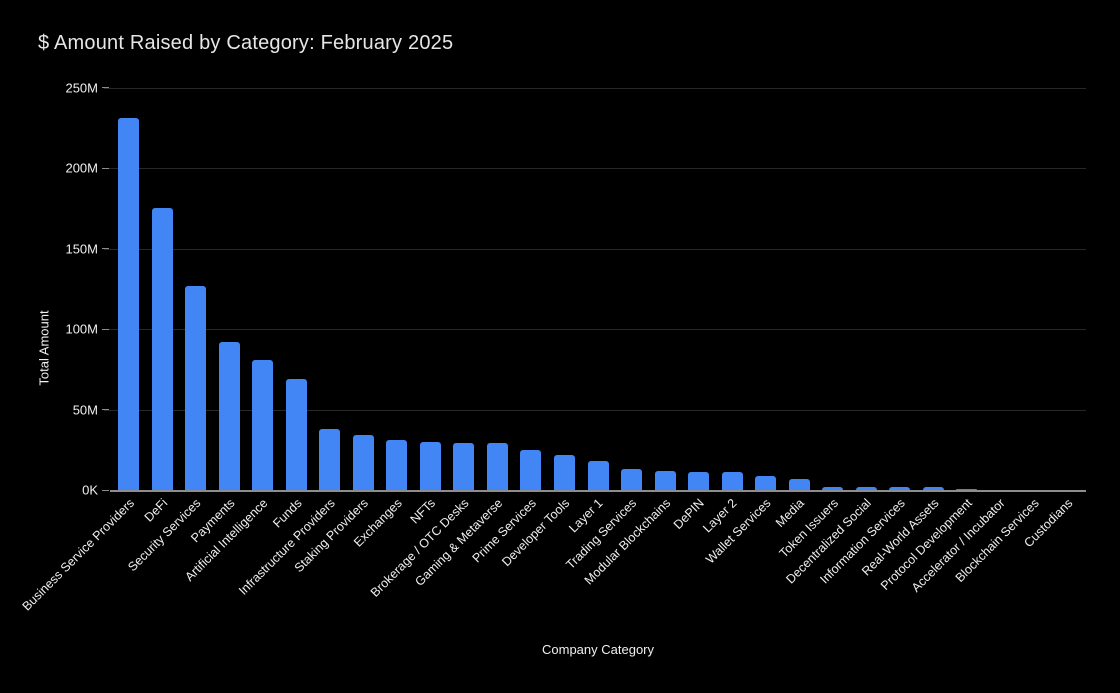  I want to click on x-axis-title: Company Category, so click(598, 649).